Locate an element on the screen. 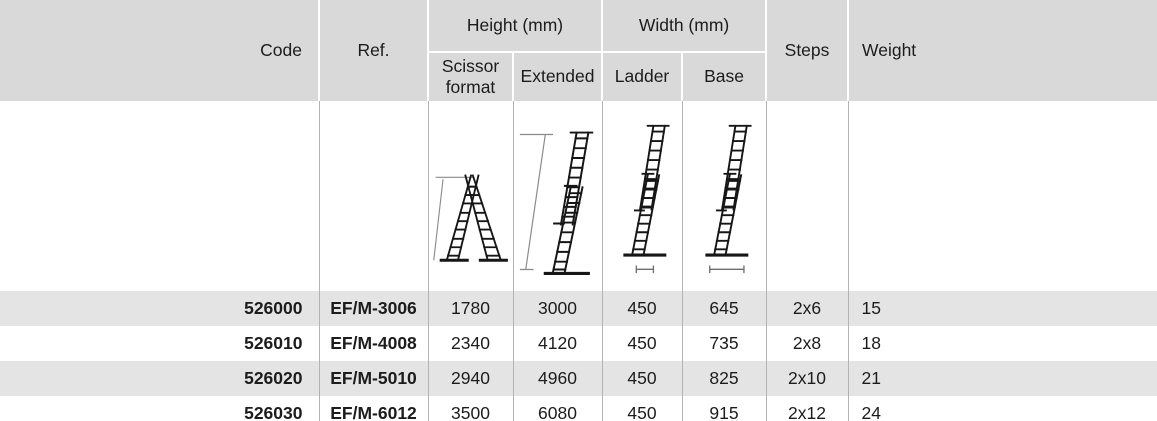 This screenshot has height=421, width=1157. cell-base-width: 645 is located at coordinates (724, 308).